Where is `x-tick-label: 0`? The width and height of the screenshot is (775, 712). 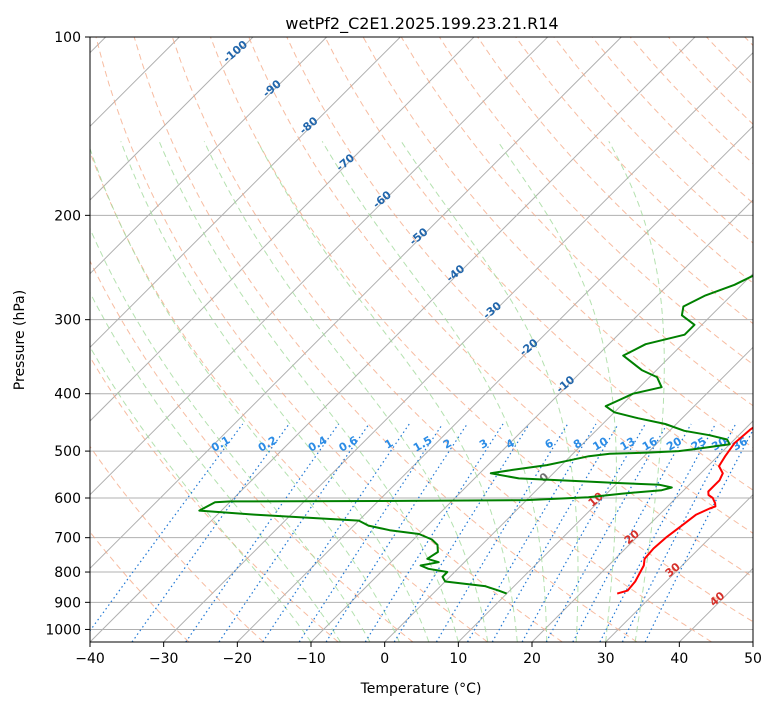 x-tick-label: 0 is located at coordinates (384, 659).